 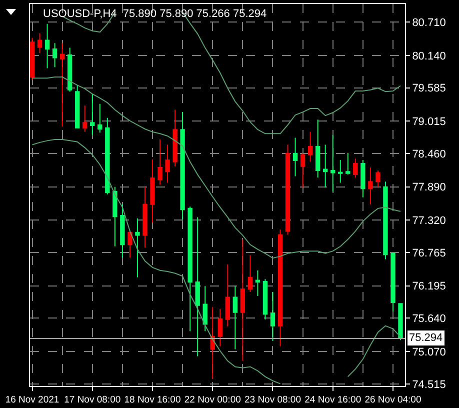 I want to click on x-tick-label: 22 Nov 00:00, so click(x=212, y=400).